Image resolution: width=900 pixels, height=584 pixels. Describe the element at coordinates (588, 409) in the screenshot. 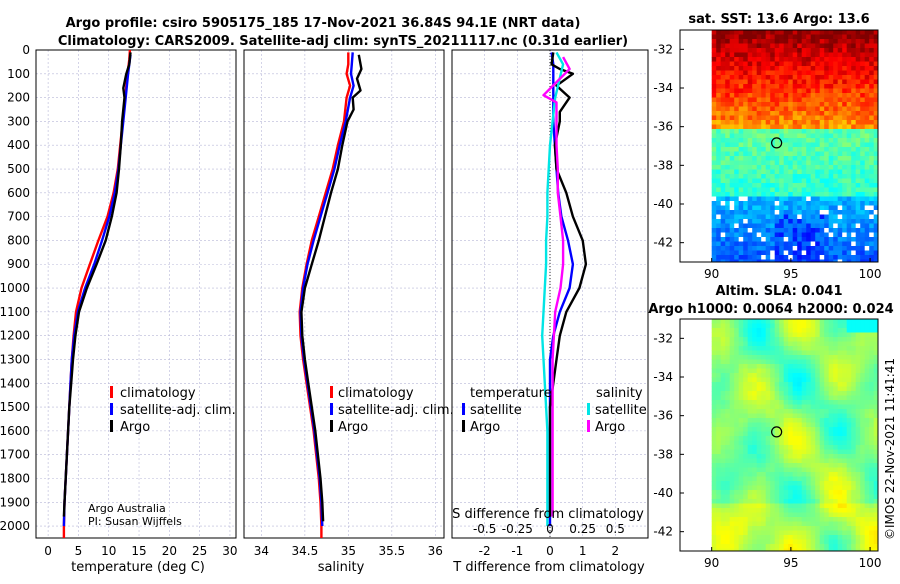

I see `legend-swatch-s-satellite` at that location.